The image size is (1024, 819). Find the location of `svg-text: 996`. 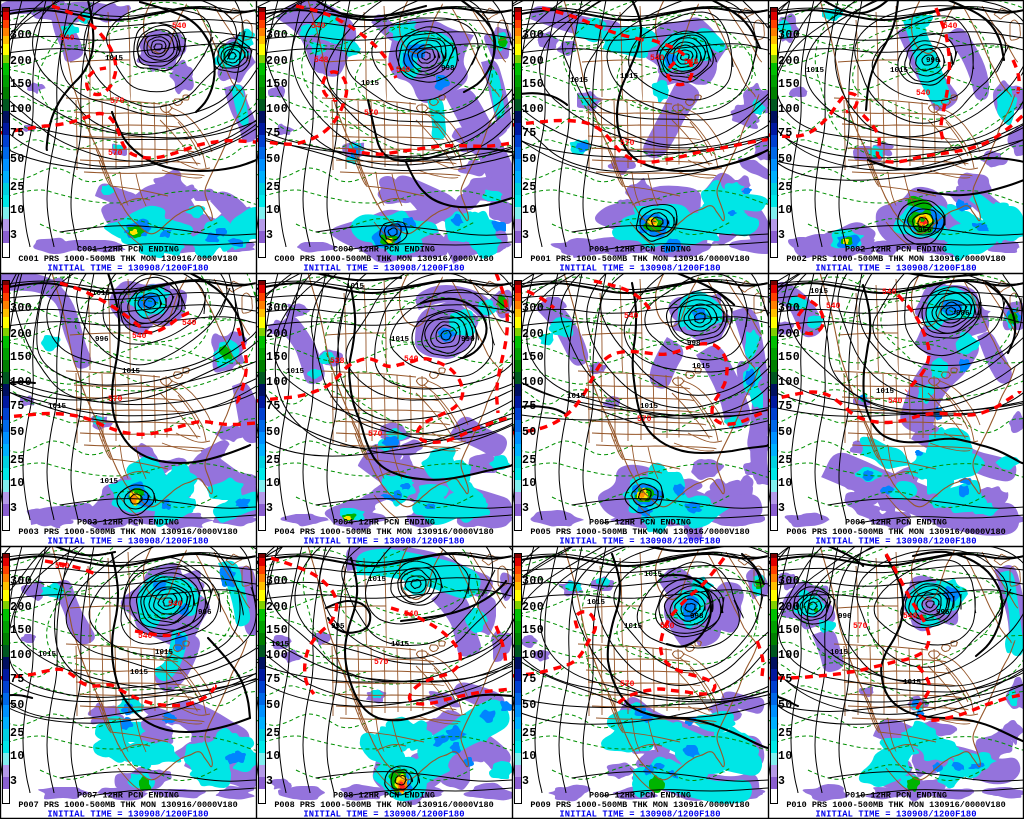

svg-text: 996 is located at coordinates (468, 340).